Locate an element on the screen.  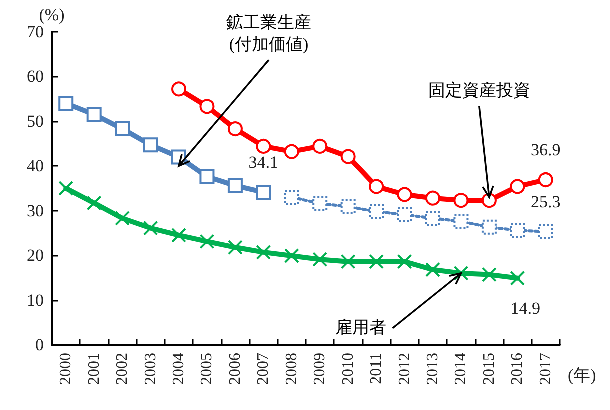
x-tick-label: 2006 is located at coordinates (235, 369).